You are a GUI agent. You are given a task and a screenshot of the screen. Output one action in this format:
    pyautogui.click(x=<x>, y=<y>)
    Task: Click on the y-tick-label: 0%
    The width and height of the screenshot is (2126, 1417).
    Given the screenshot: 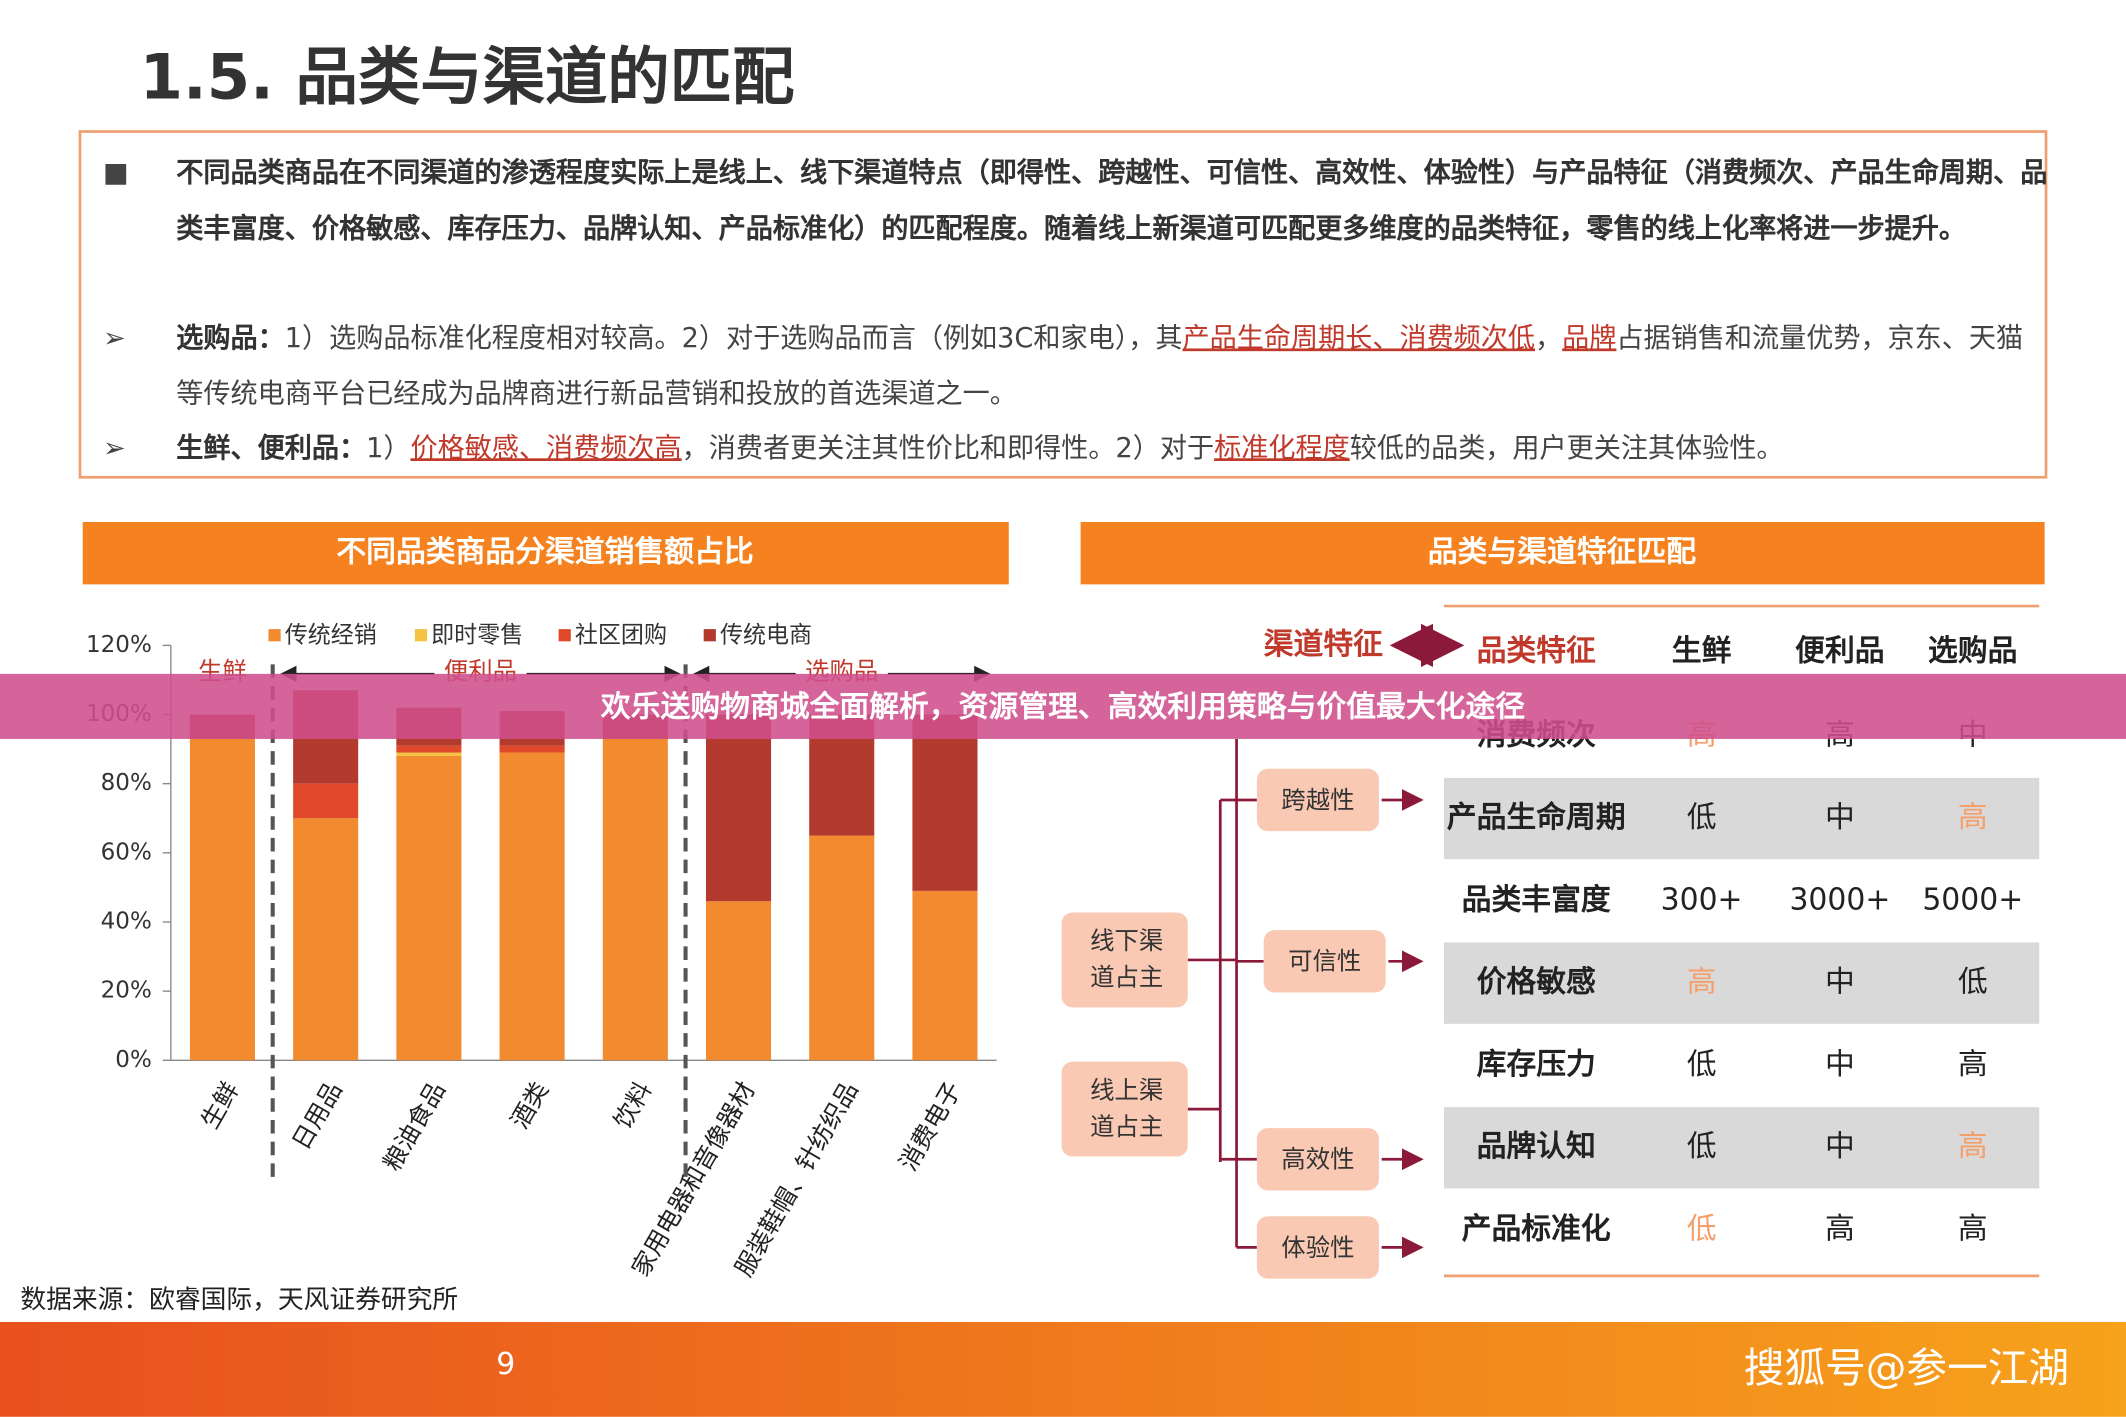 What is the action you would take?
    pyautogui.click(x=133, y=1060)
    